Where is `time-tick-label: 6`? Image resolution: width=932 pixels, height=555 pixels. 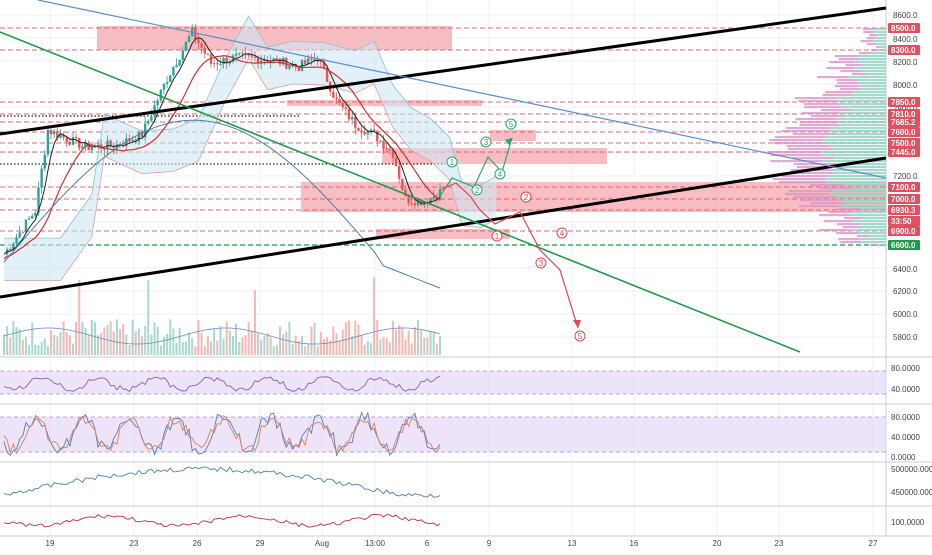 time-tick-label: 6 is located at coordinates (427, 543).